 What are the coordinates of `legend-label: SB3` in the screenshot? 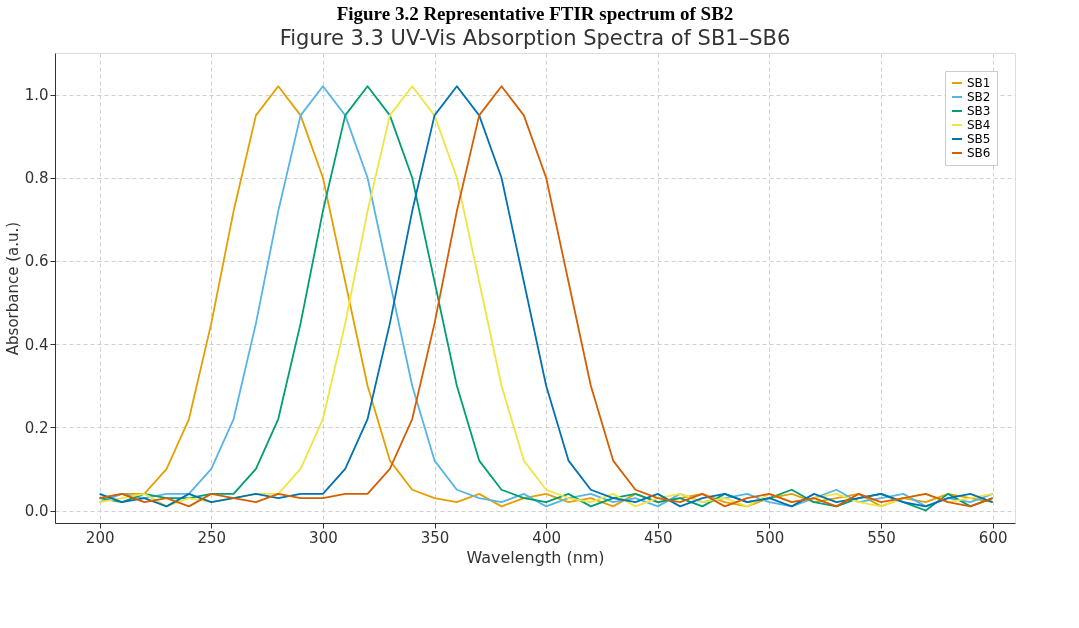 It's located at (979, 111).